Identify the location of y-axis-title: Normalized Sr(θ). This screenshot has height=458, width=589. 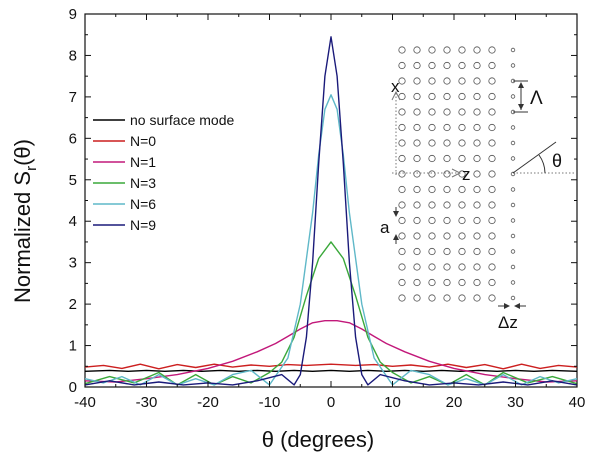
(25, 221).